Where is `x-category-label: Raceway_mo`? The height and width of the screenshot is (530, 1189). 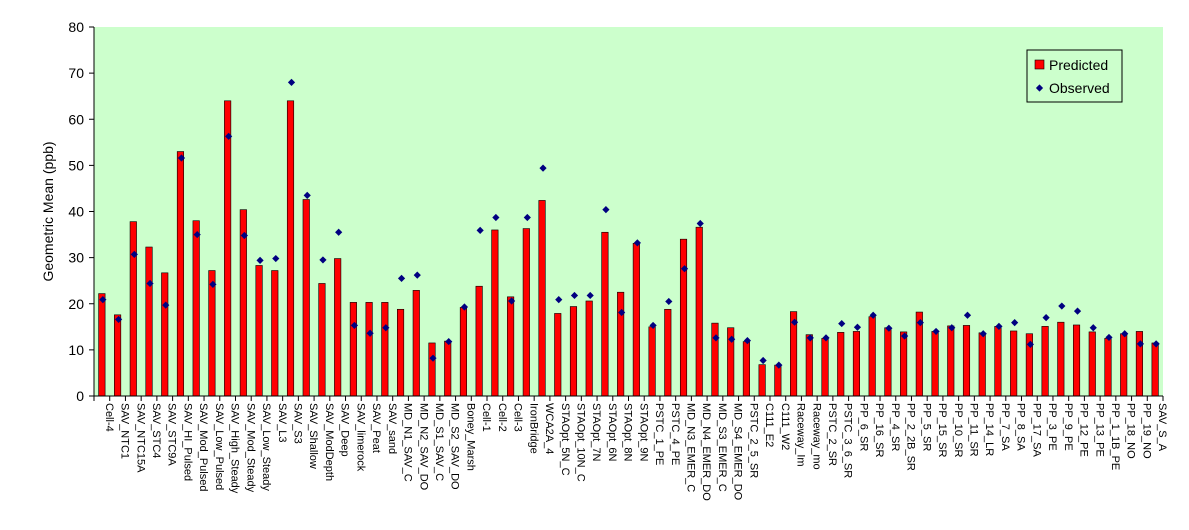
x-category-label: Raceway_mo is located at coordinates (816, 436).